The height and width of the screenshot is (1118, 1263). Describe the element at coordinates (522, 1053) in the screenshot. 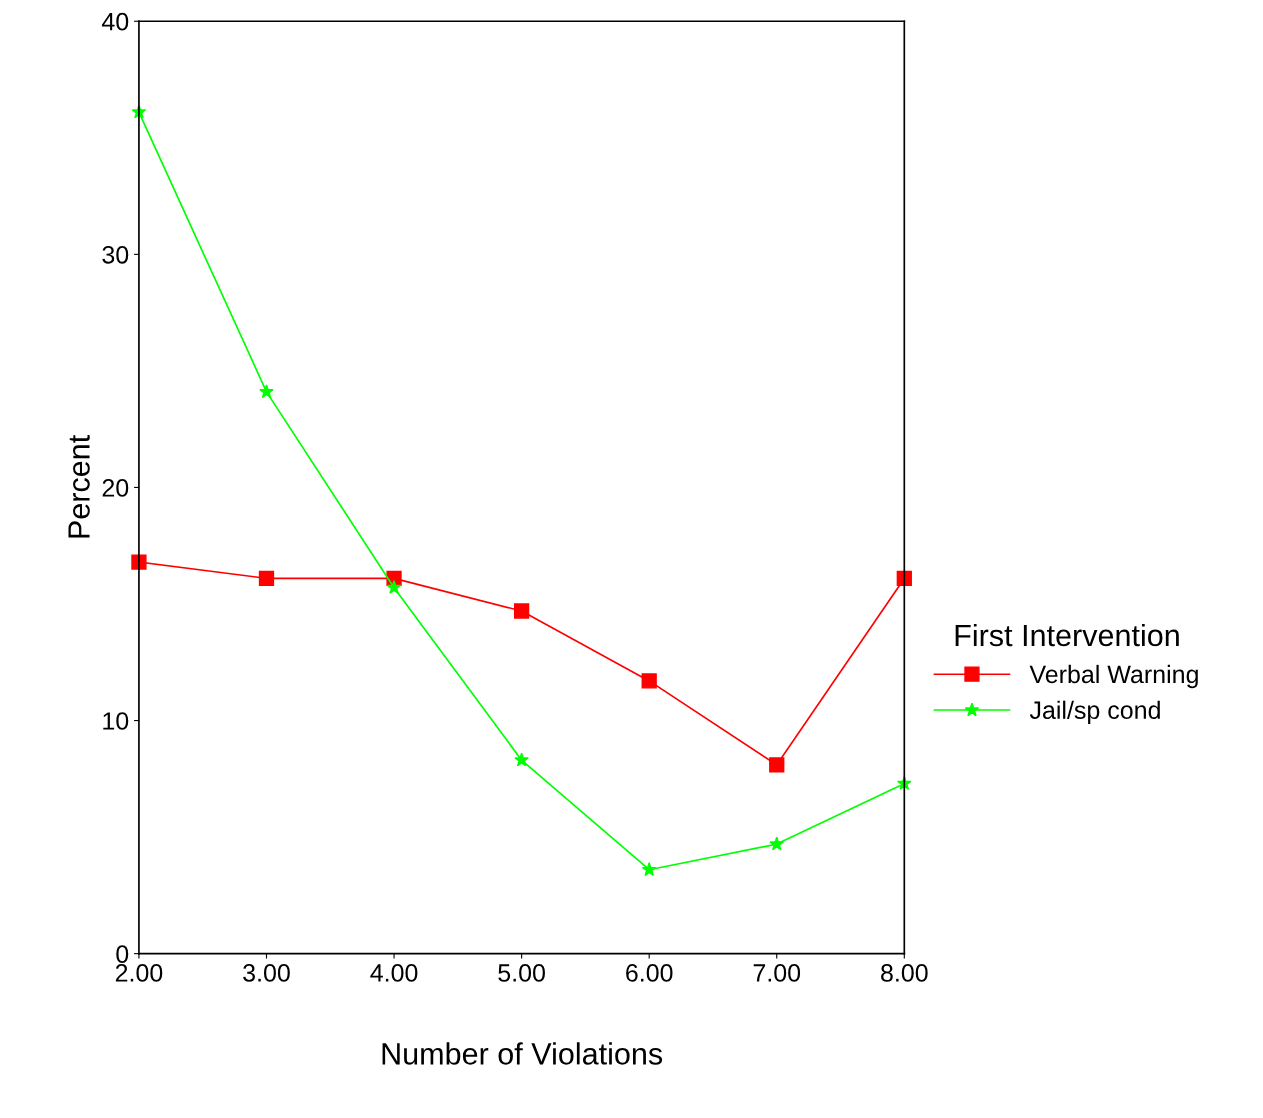

I see `x-axis-title: Number of Violations` at that location.